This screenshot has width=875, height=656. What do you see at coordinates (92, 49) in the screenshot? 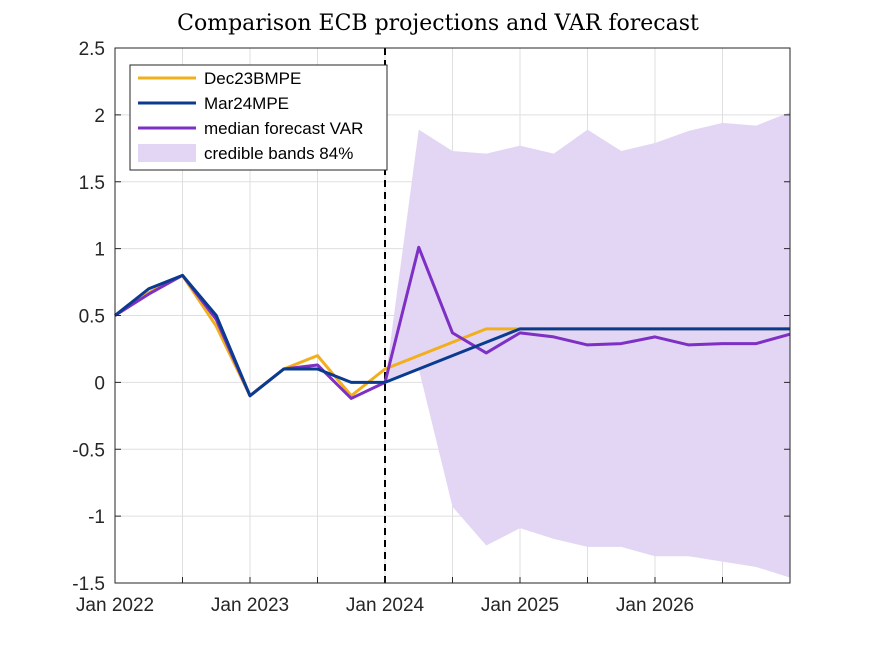
I see `y-tick-label-8: 2.5` at bounding box center [92, 49].